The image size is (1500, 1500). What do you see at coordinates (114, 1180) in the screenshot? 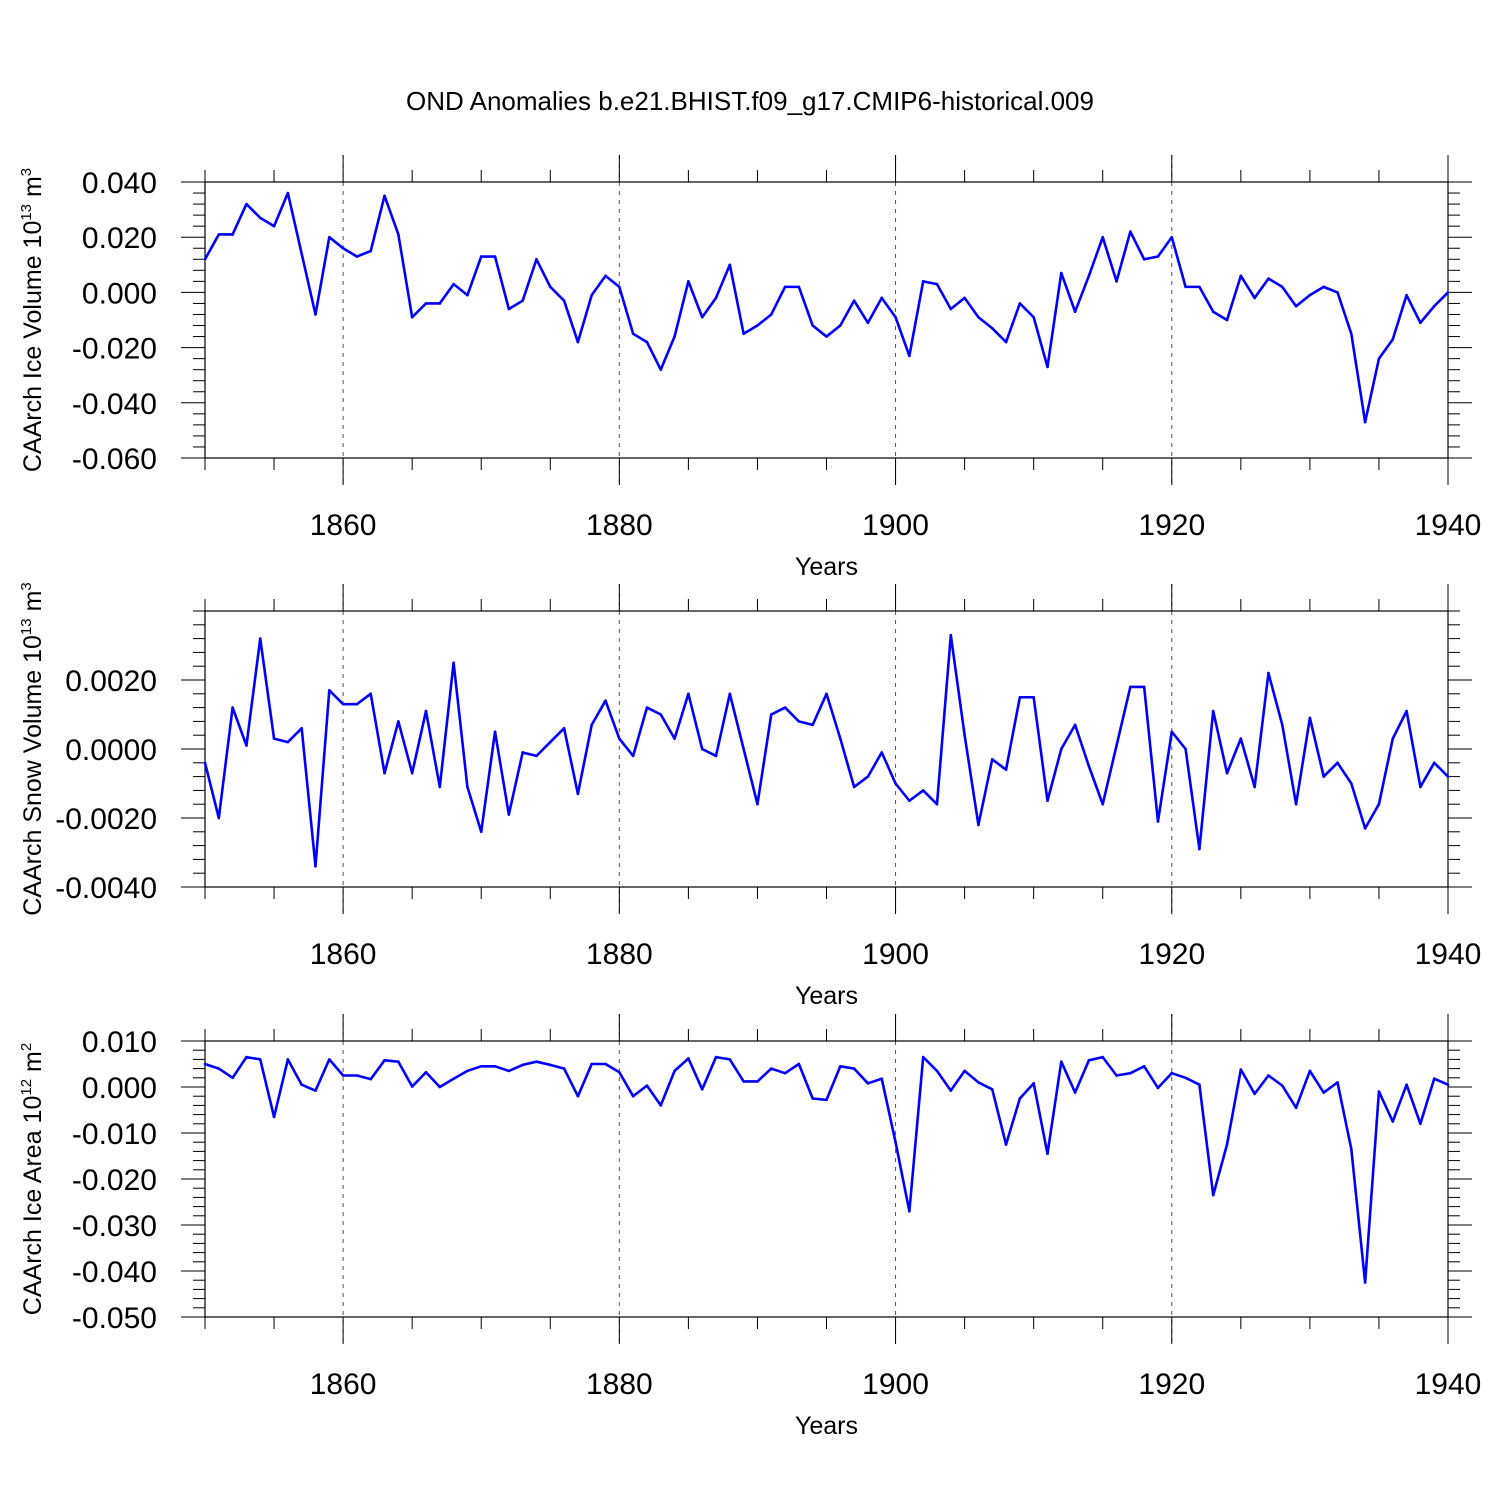
I see `y-tick-label: -0.020` at bounding box center [114, 1180].